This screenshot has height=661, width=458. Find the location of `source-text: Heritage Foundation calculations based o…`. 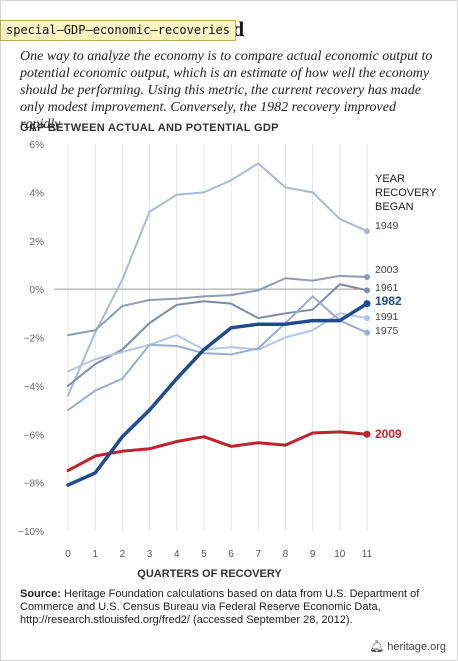

source-text: Heritage Foundation calculations based o… is located at coordinates (220, 607).